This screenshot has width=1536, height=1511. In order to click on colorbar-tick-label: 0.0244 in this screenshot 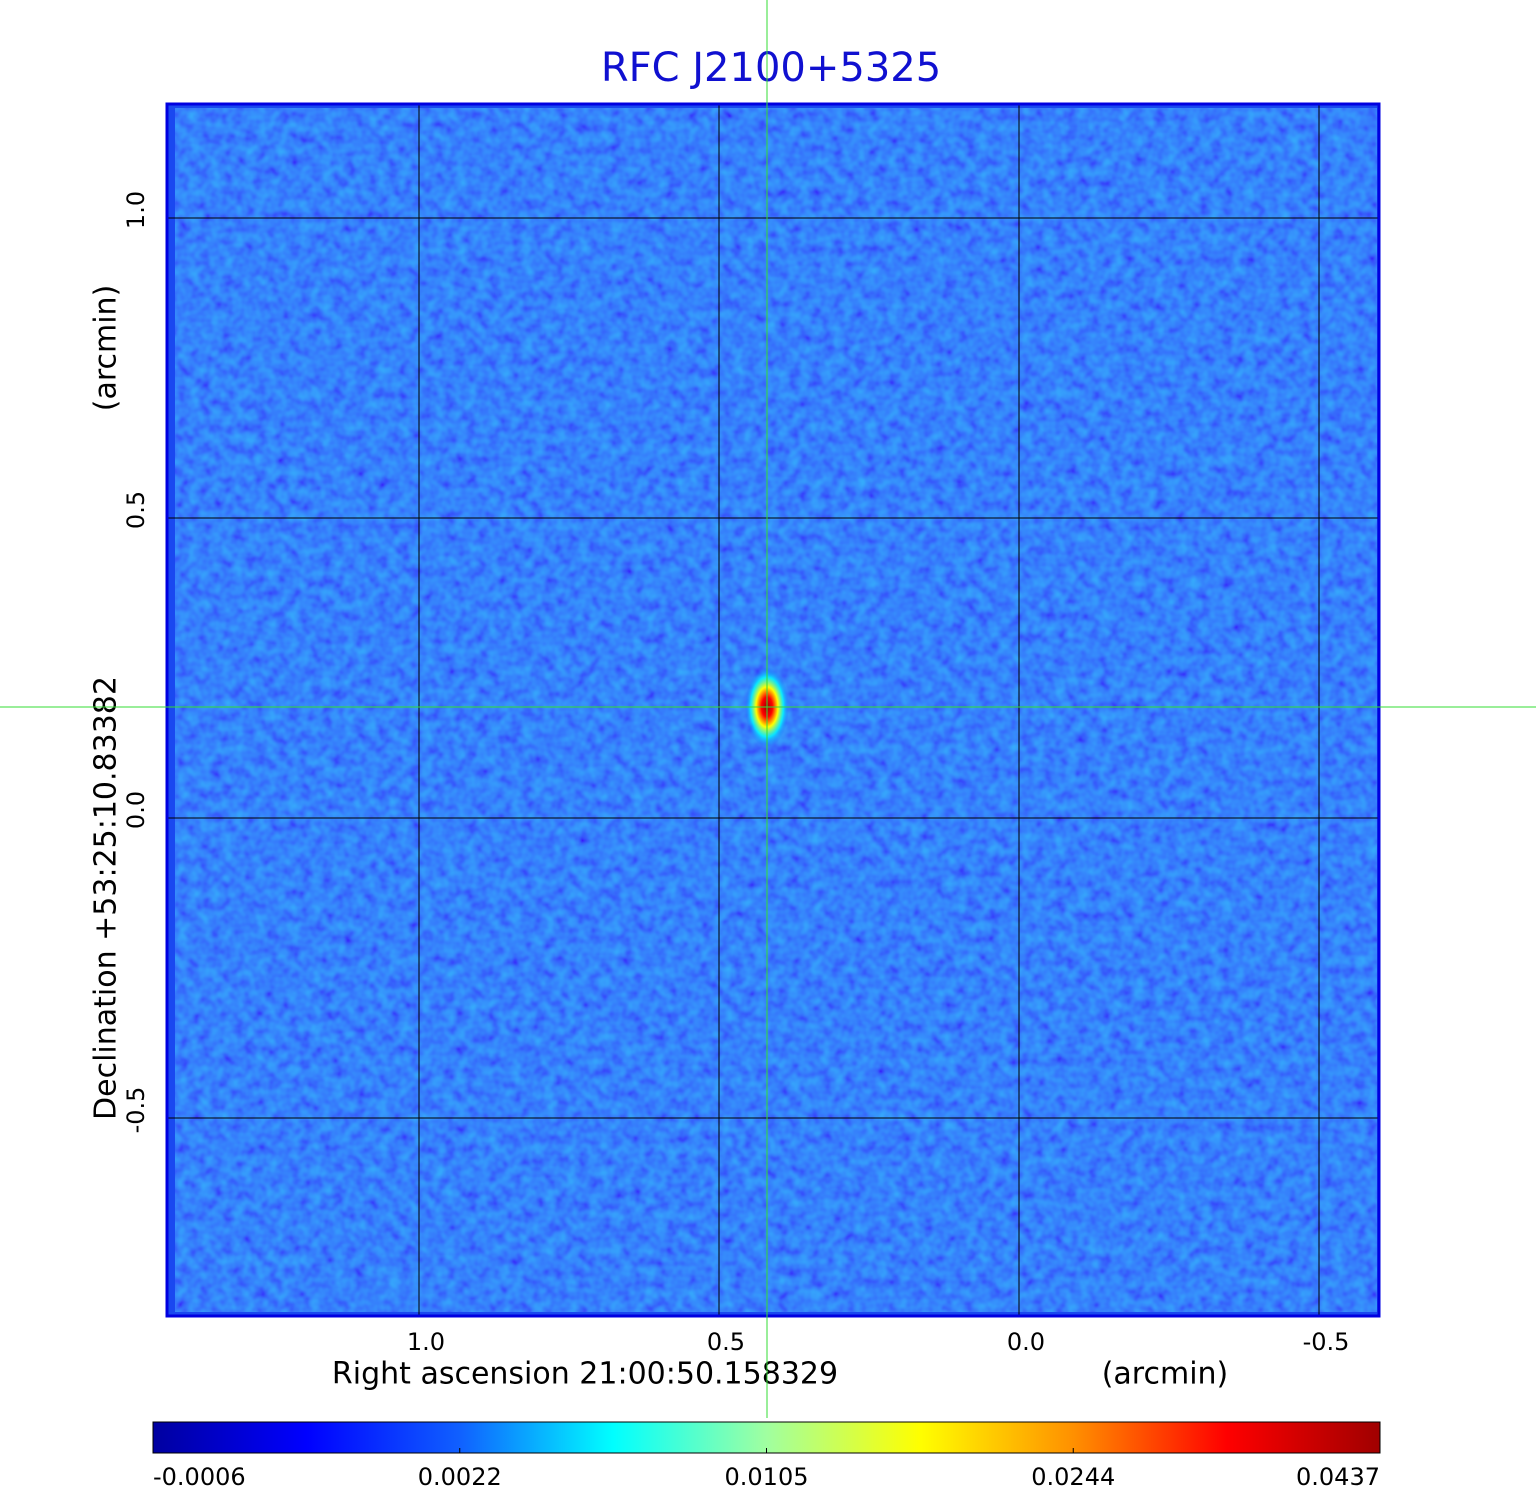, I will do `click(1073, 1477)`.